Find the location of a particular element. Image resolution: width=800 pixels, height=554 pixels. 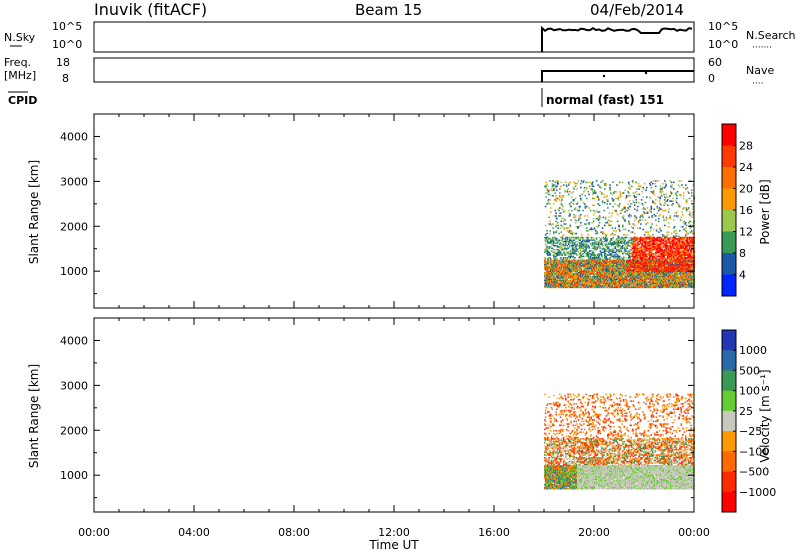

power-heatmap is located at coordinates (619, 234).